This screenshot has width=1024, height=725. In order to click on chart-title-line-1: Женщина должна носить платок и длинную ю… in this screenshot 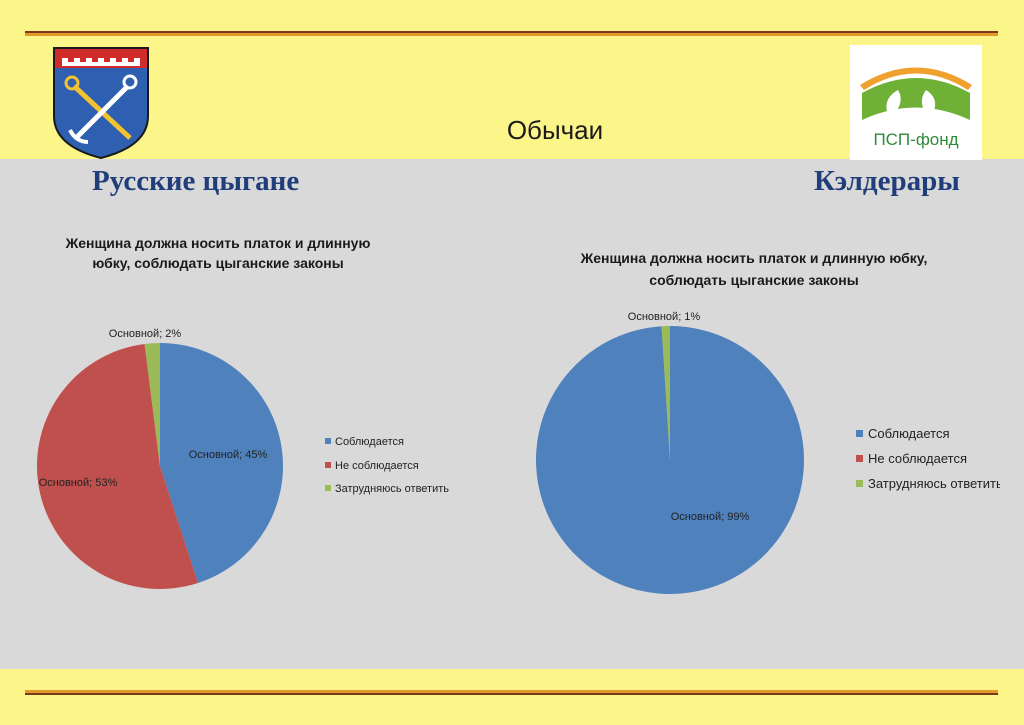, I will do `click(754, 258)`.